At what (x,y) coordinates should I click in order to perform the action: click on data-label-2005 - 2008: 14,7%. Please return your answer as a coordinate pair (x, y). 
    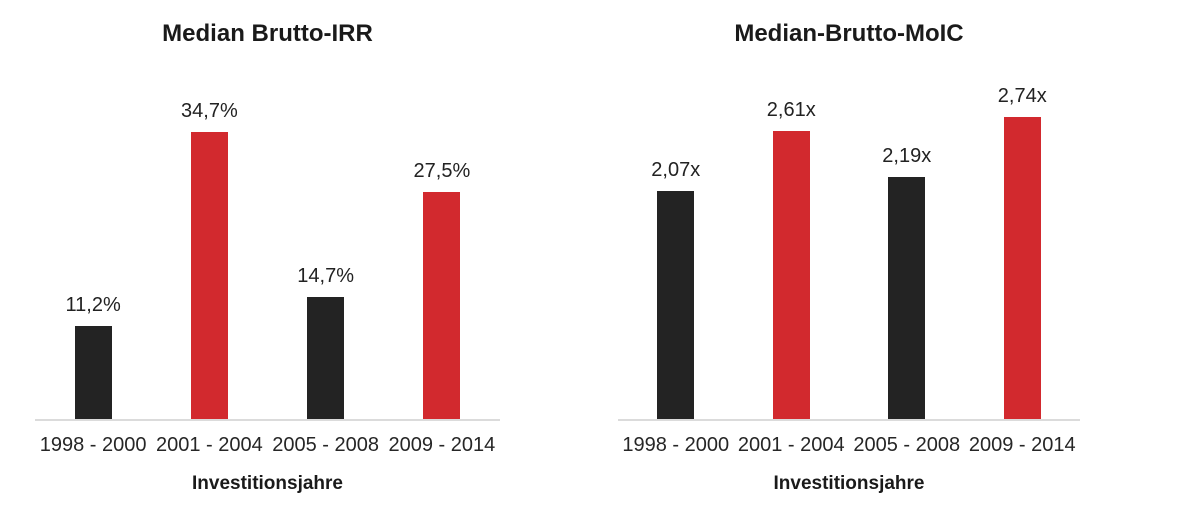
    Looking at the image, I should click on (325, 276).